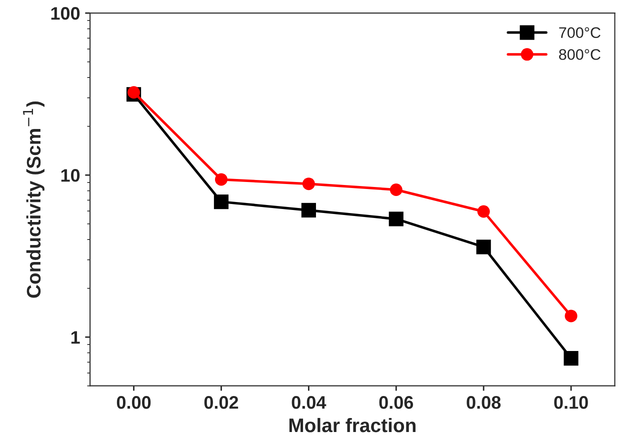  What do you see at coordinates (579, 54) in the screenshot?
I see `legend-label: 800°C` at bounding box center [579, 54].